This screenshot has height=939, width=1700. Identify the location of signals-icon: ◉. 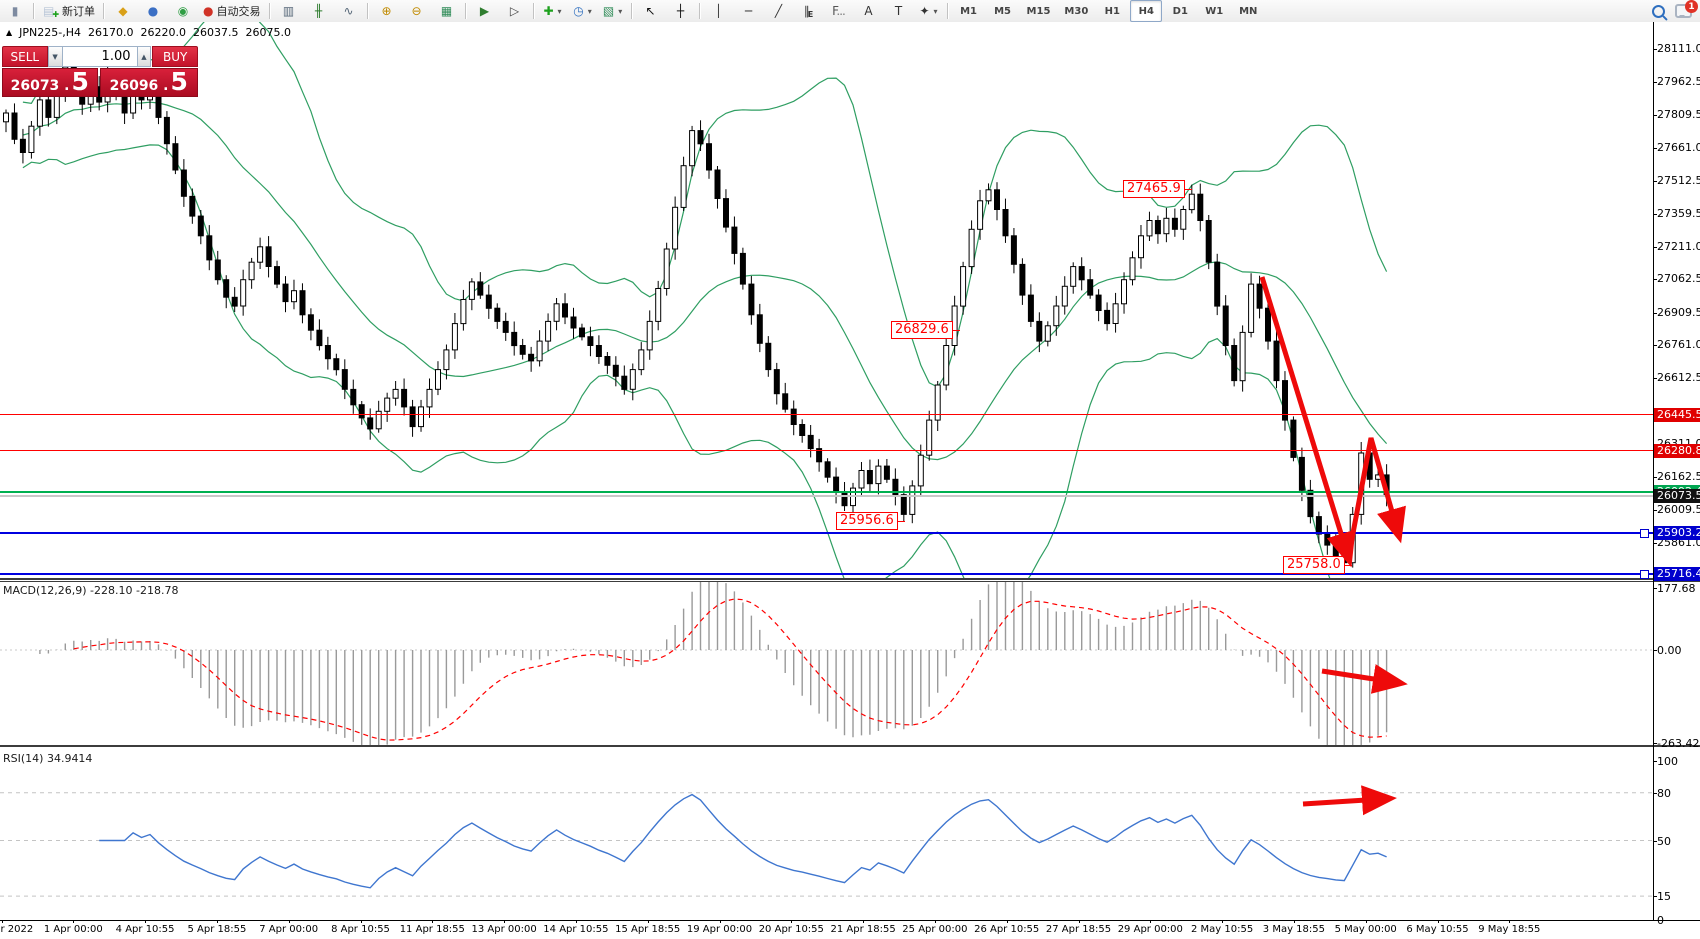
(183, 11).